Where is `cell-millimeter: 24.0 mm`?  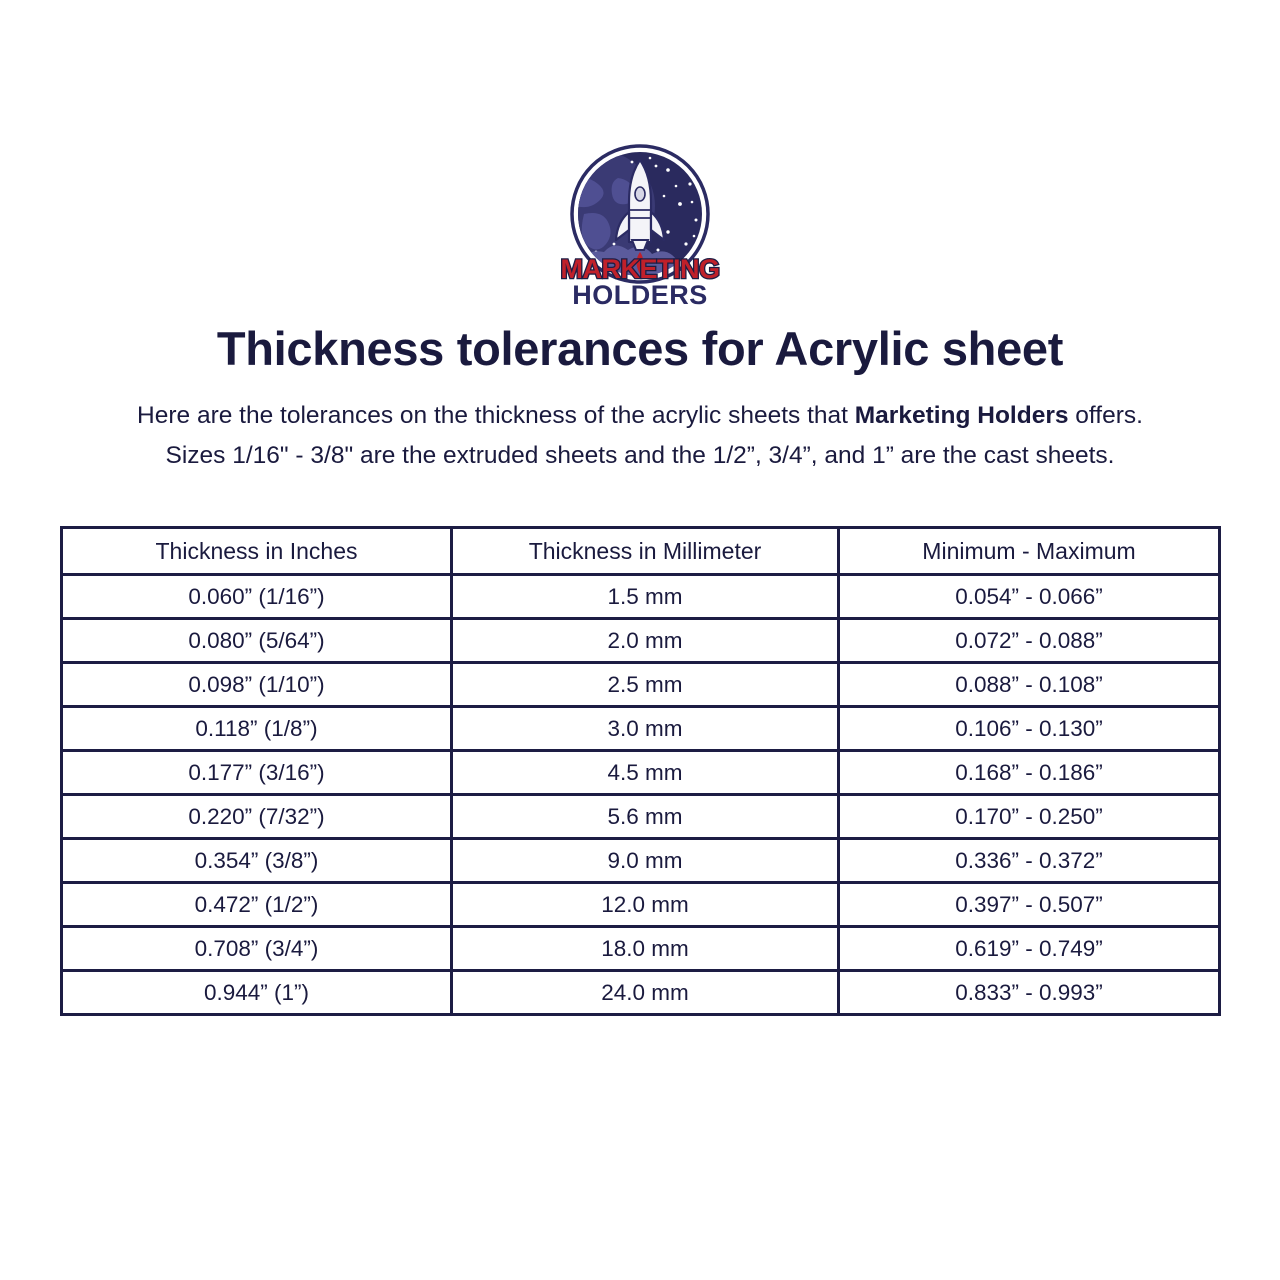
cell-millimeter: 24.0 mm is located at coordinates (645, 992).